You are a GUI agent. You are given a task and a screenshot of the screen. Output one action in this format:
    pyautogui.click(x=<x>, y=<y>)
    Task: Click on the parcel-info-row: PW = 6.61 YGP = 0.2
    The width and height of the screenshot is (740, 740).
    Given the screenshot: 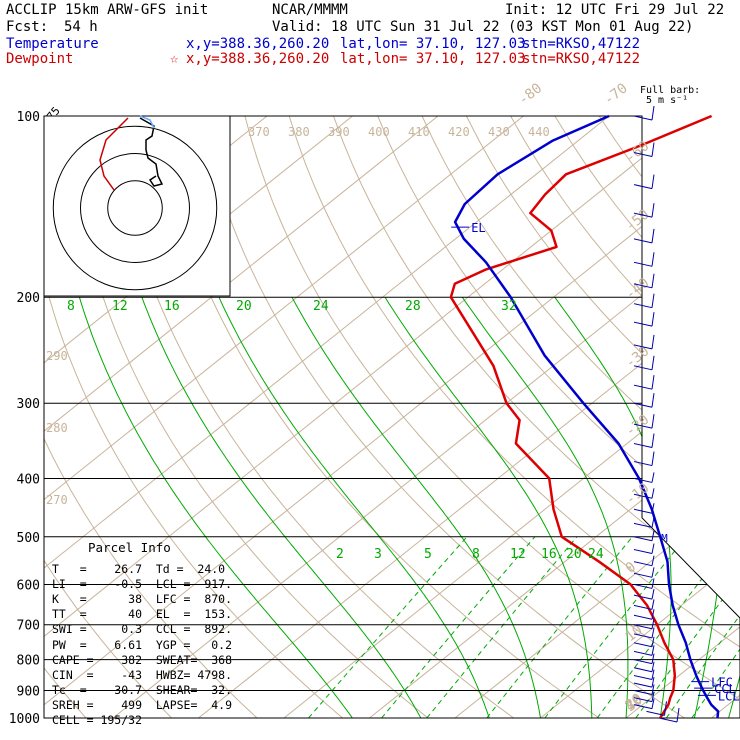 What is the action you would take?
    pyautogui.click(x=142, y=644)
    